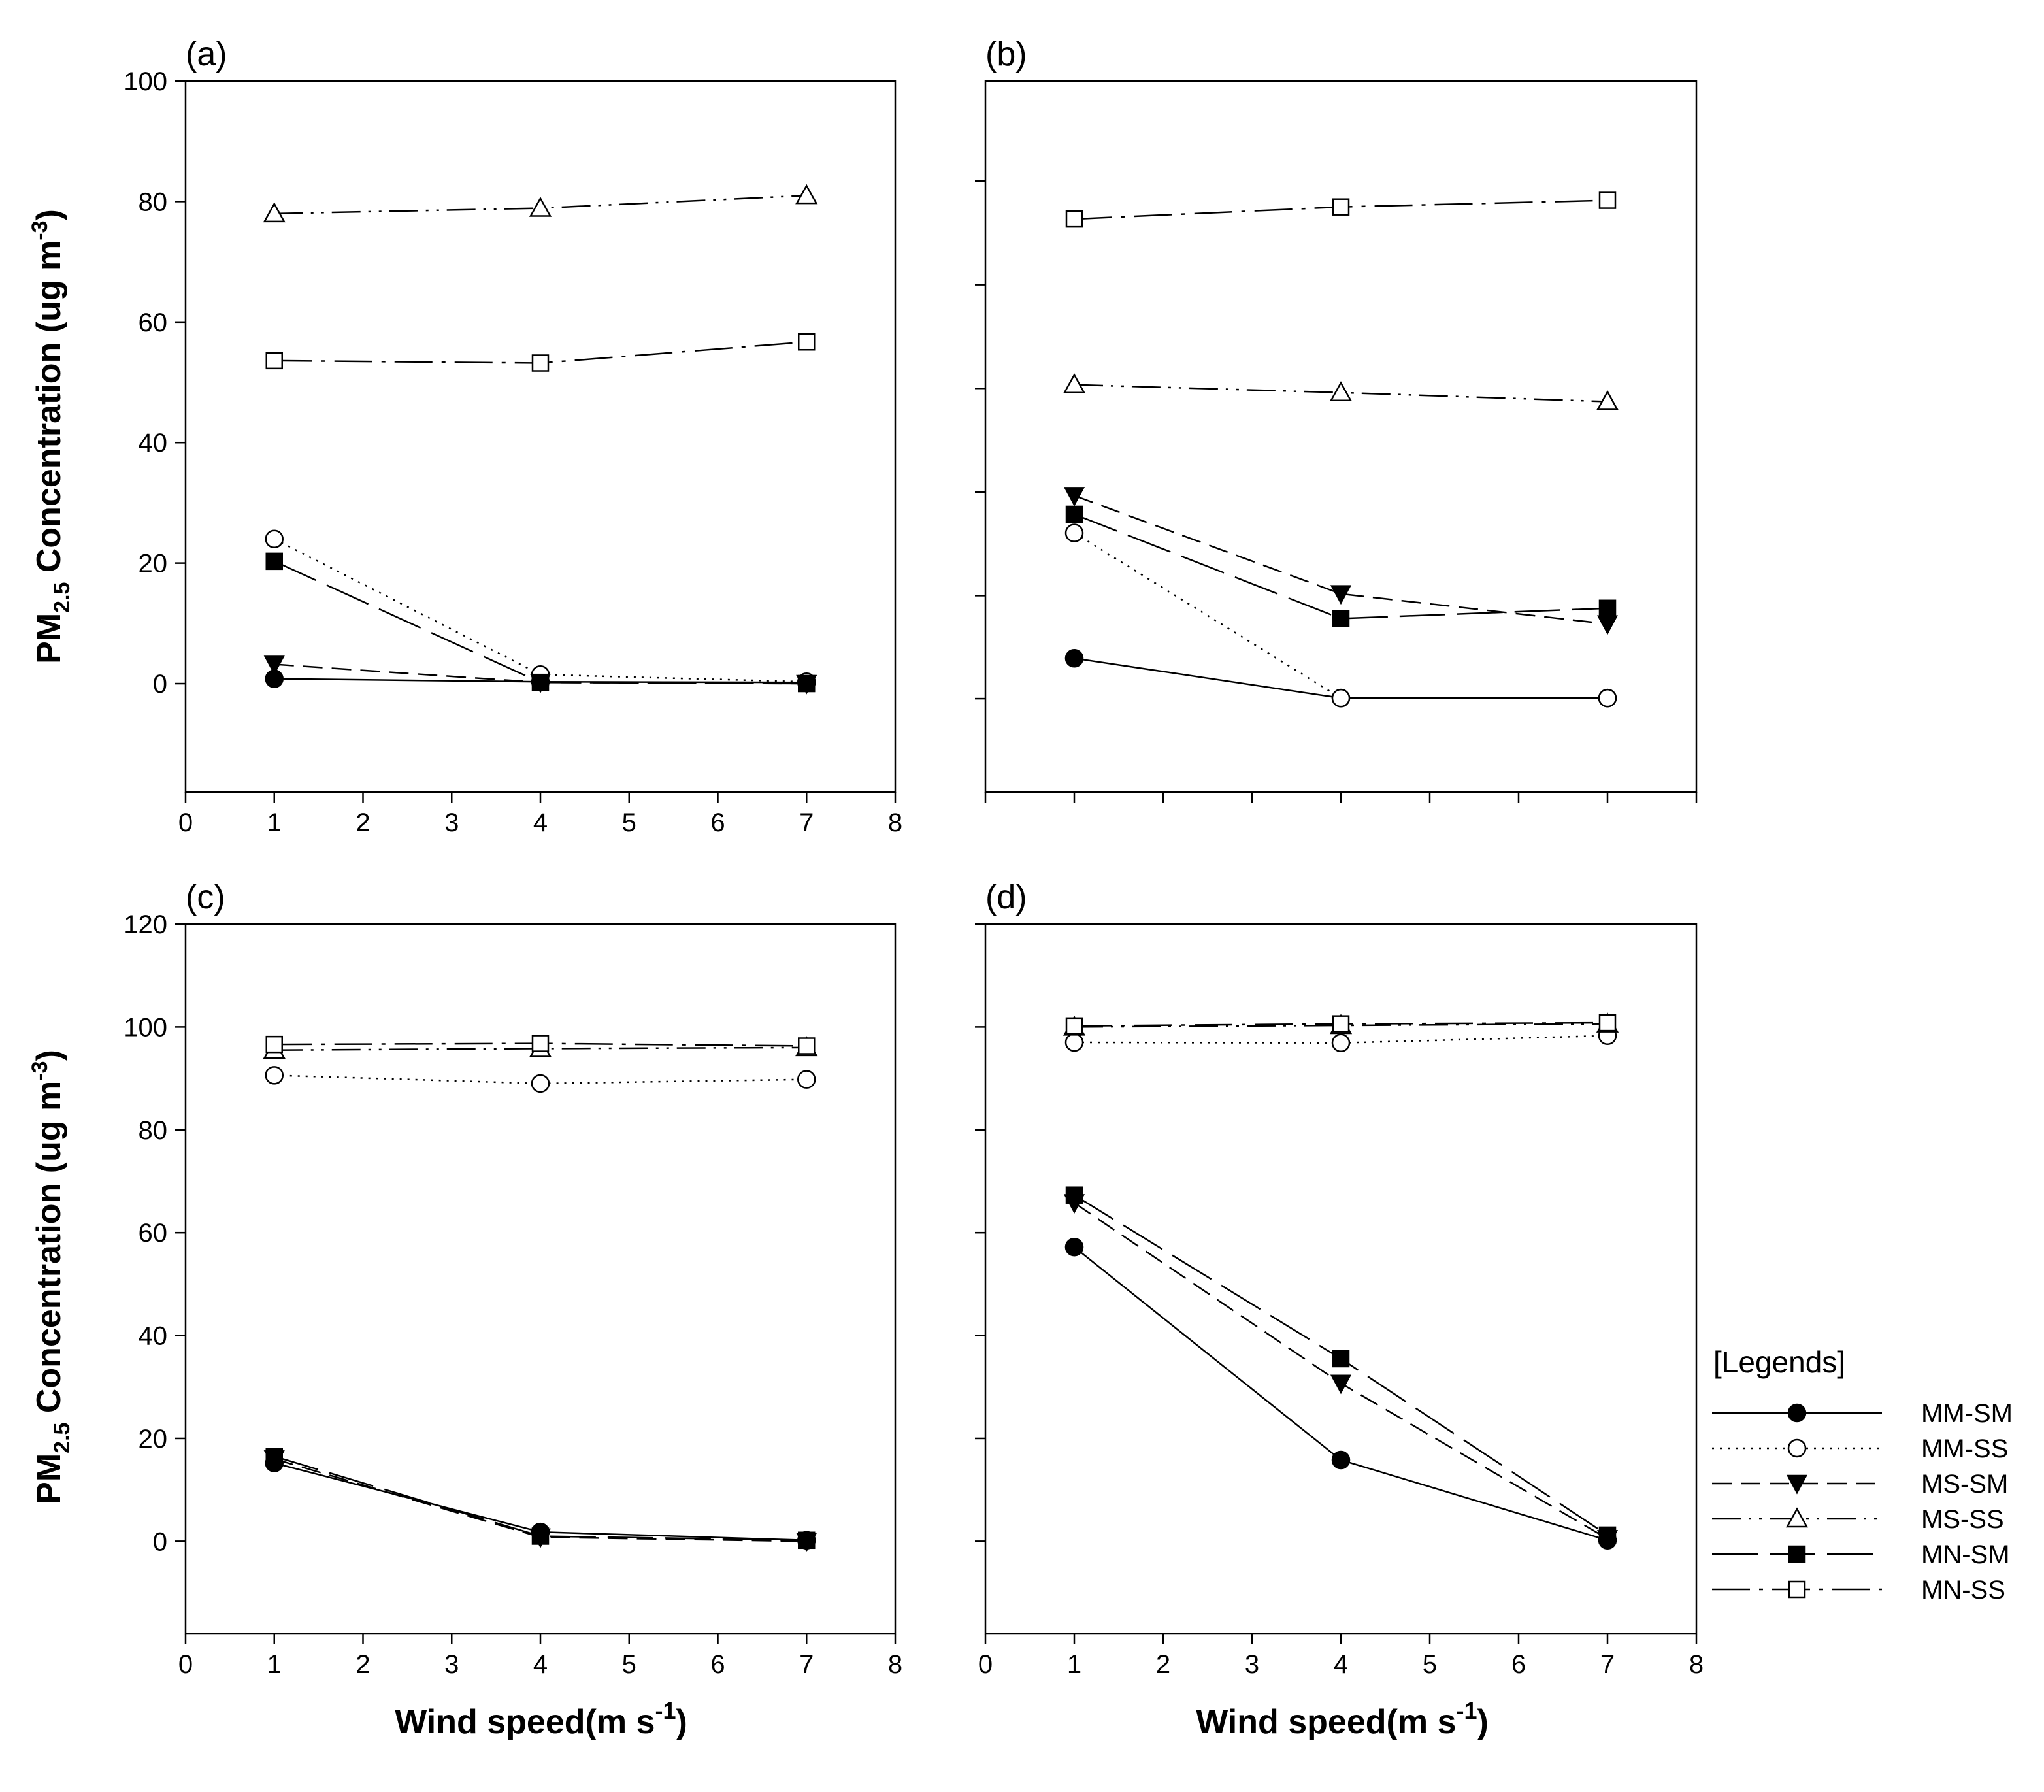 The height and width of the screenshot is (1792, 2044). Describe the element at coordinates (451, 1665) in the screenshot. I see `x-tick-label-c: 3` at that location.